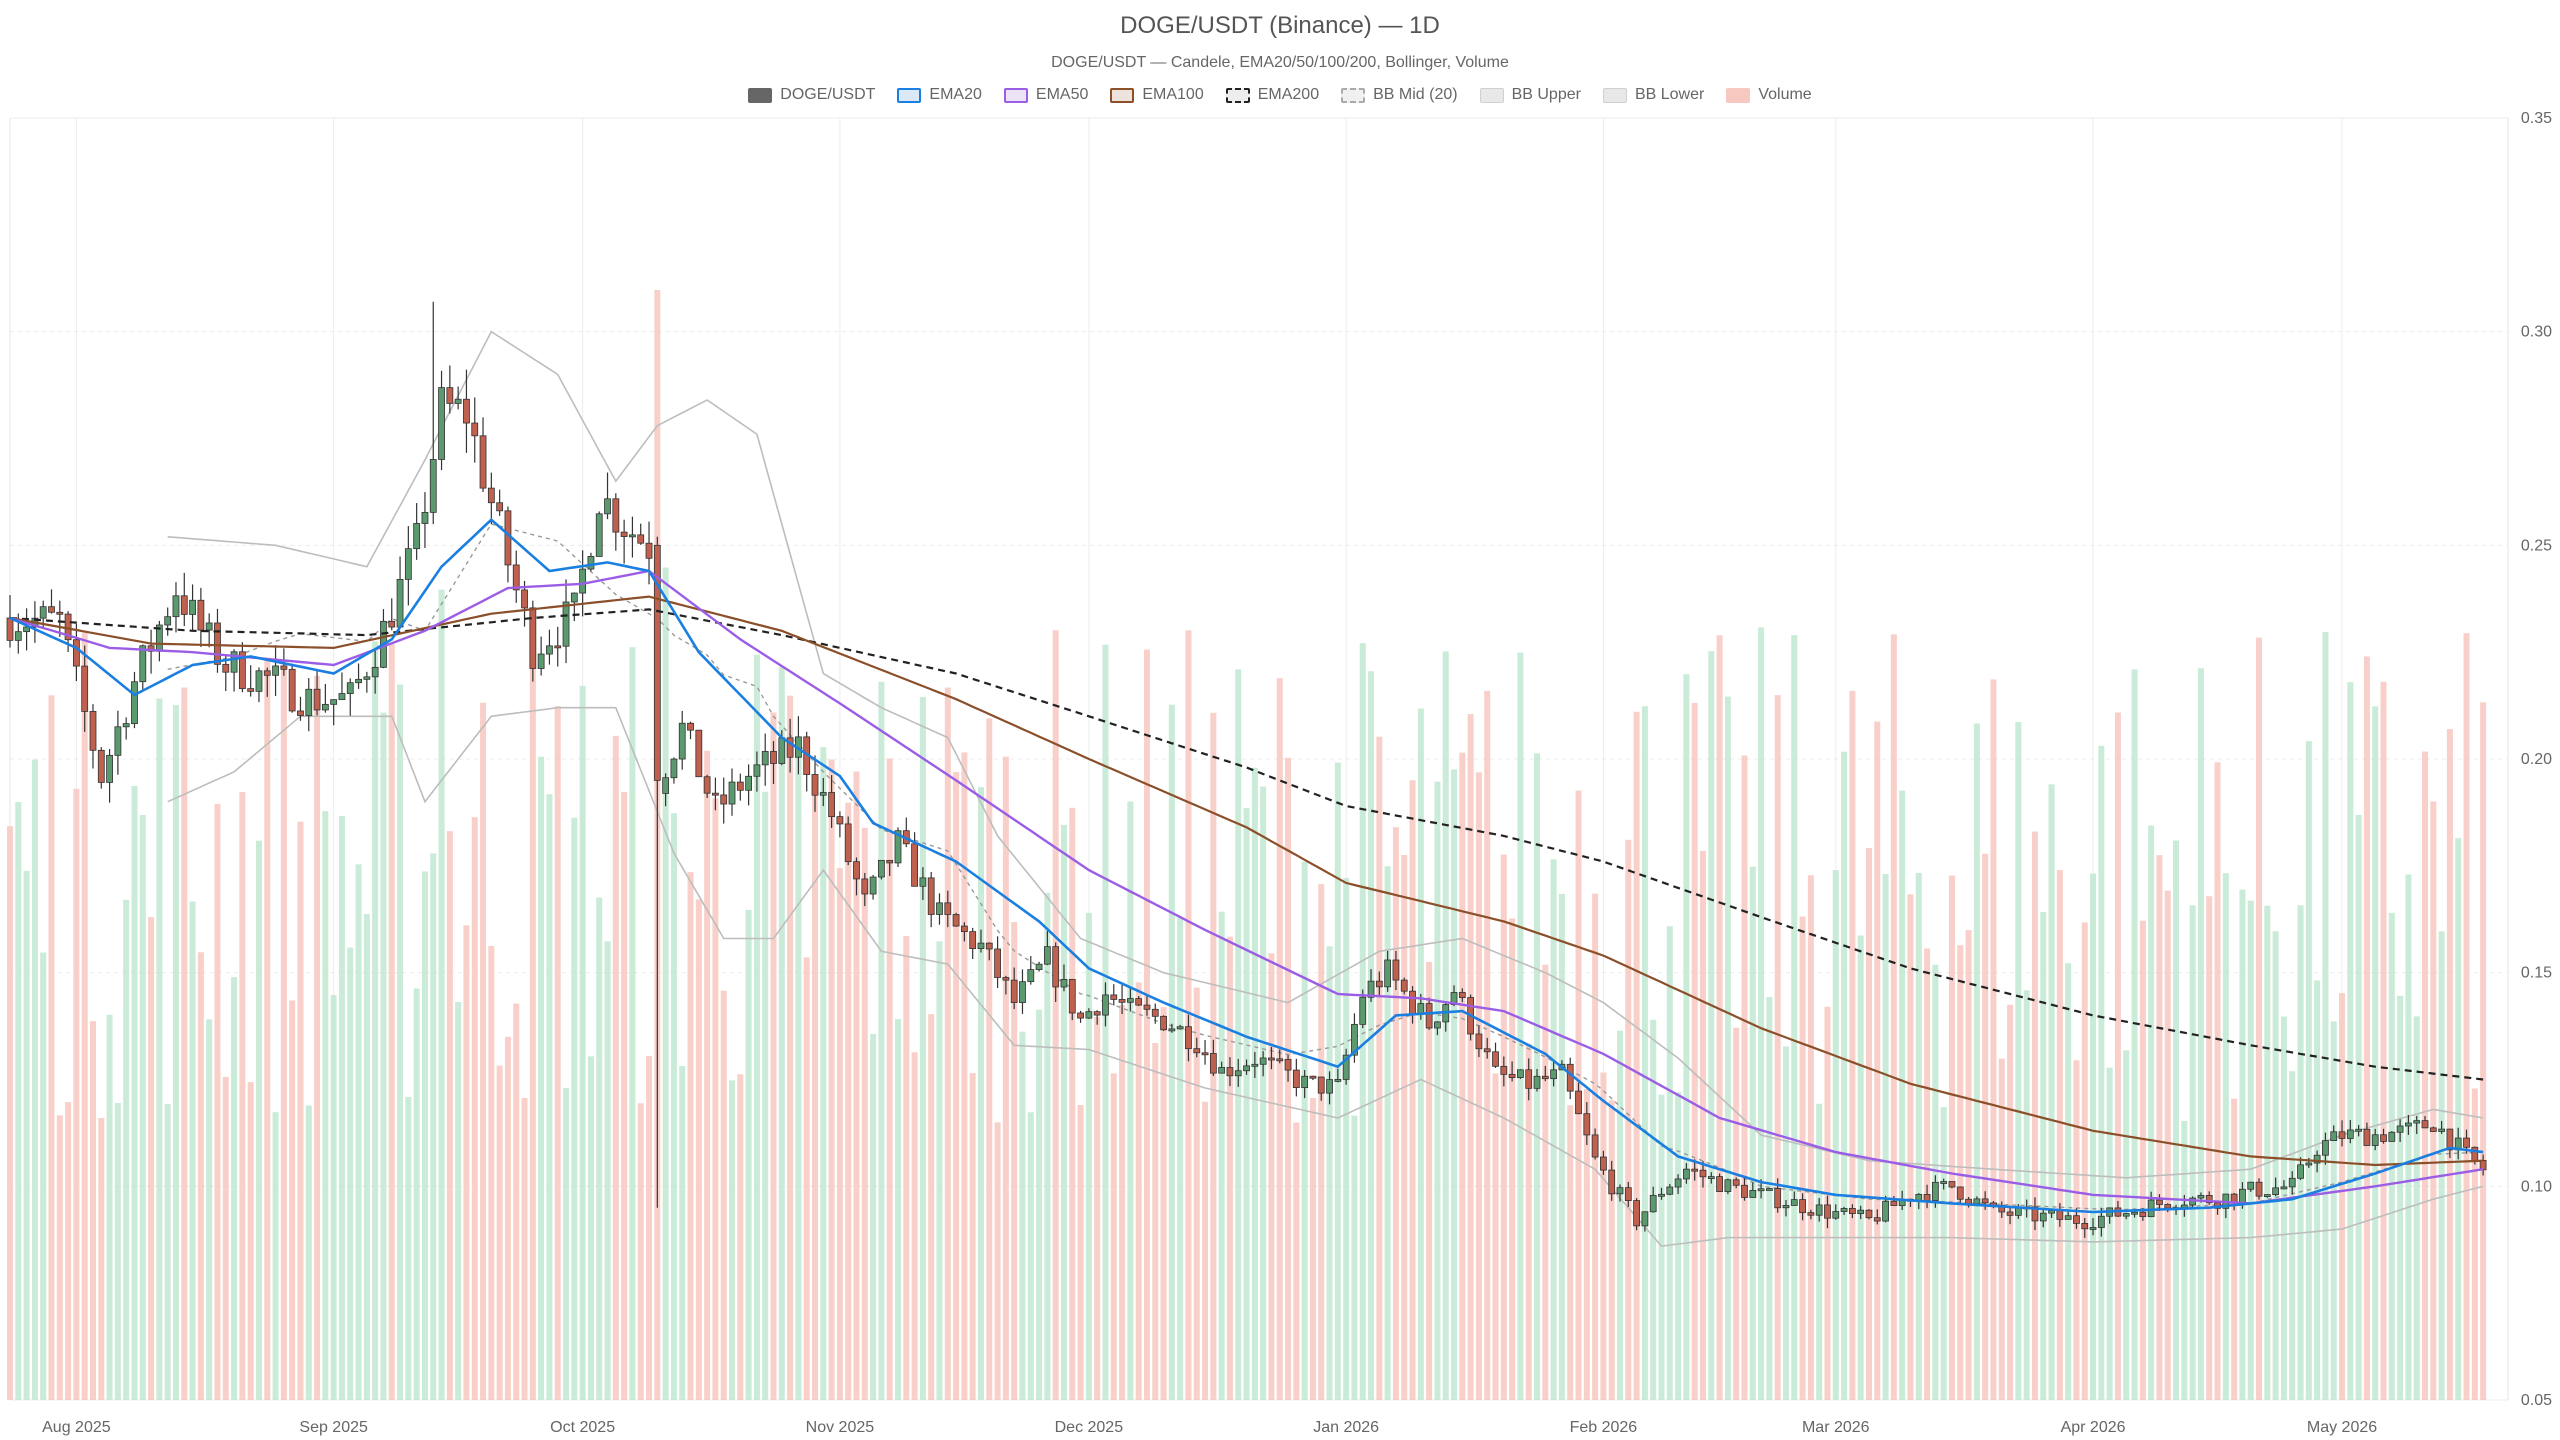 This screenshot has width=2560, height=1440. I want to click on legend-item-volume: Volume, so click(1768, 95).